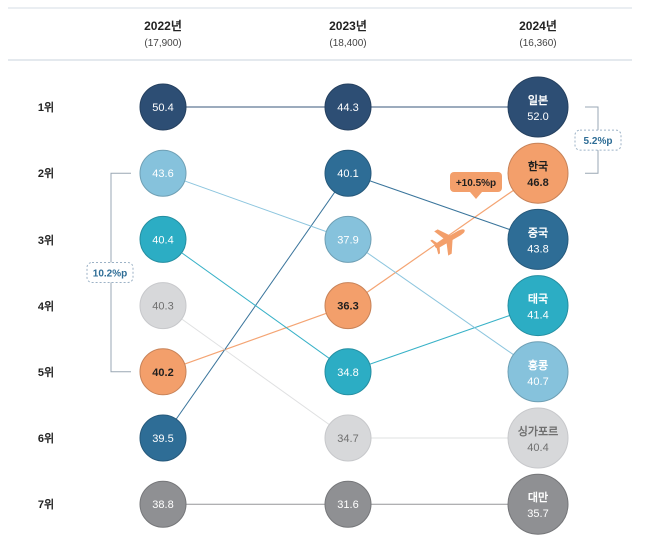  Describe the element at coordinates (537, 382) in the screenshot. I see `value-label-hongkong-3: 40.7` at that location.